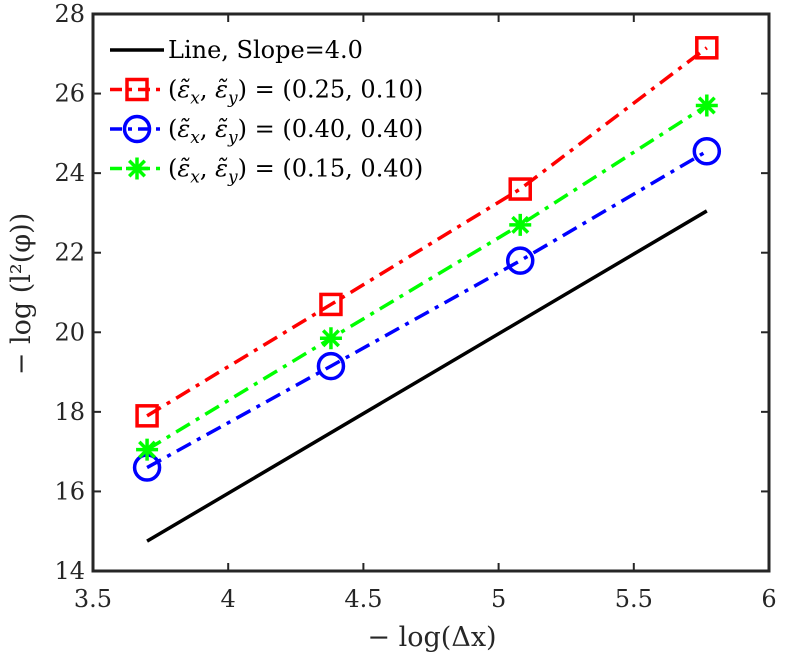 The image size is (789, 658). Describe the element at coordinates (69, 94) in the screenshot. I see `y-tick-label: 26` at that location.